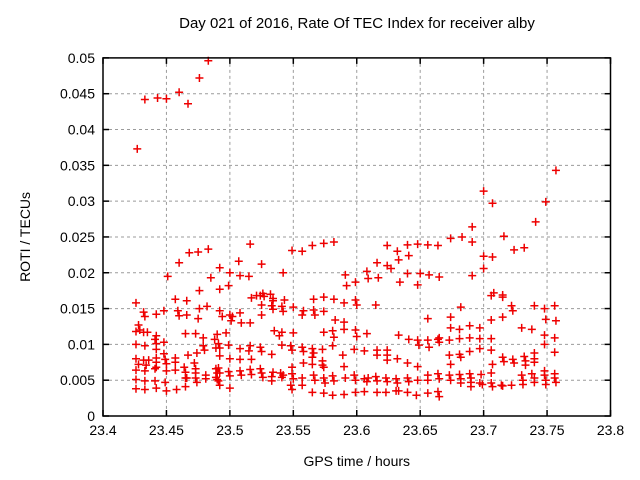 This screenshot has height=480, width=640. What do you see at coordinates (77, 237) in the screenshot?
I see `y-tick-label: 0.025` at bounding box center [77, 237].